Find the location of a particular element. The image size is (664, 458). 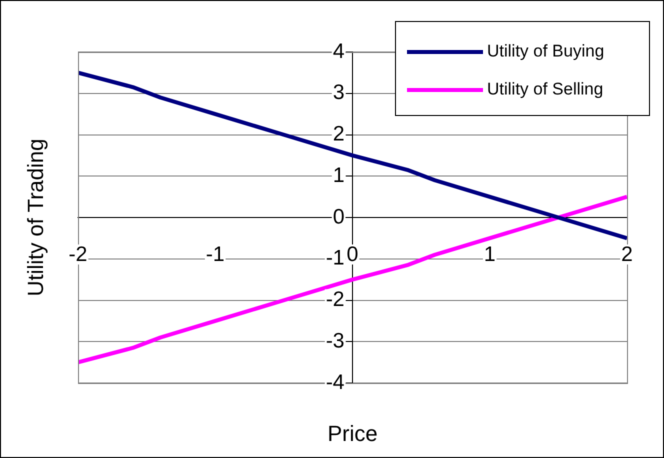

y-tick-label: -3 is located at coordinates (335, 340).